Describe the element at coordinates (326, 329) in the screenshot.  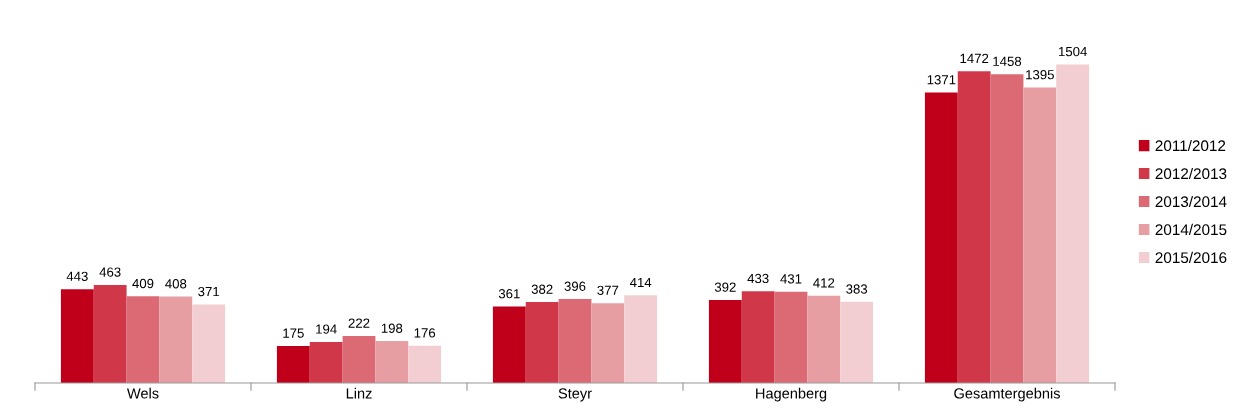
I see `data-label: 194` at that location.